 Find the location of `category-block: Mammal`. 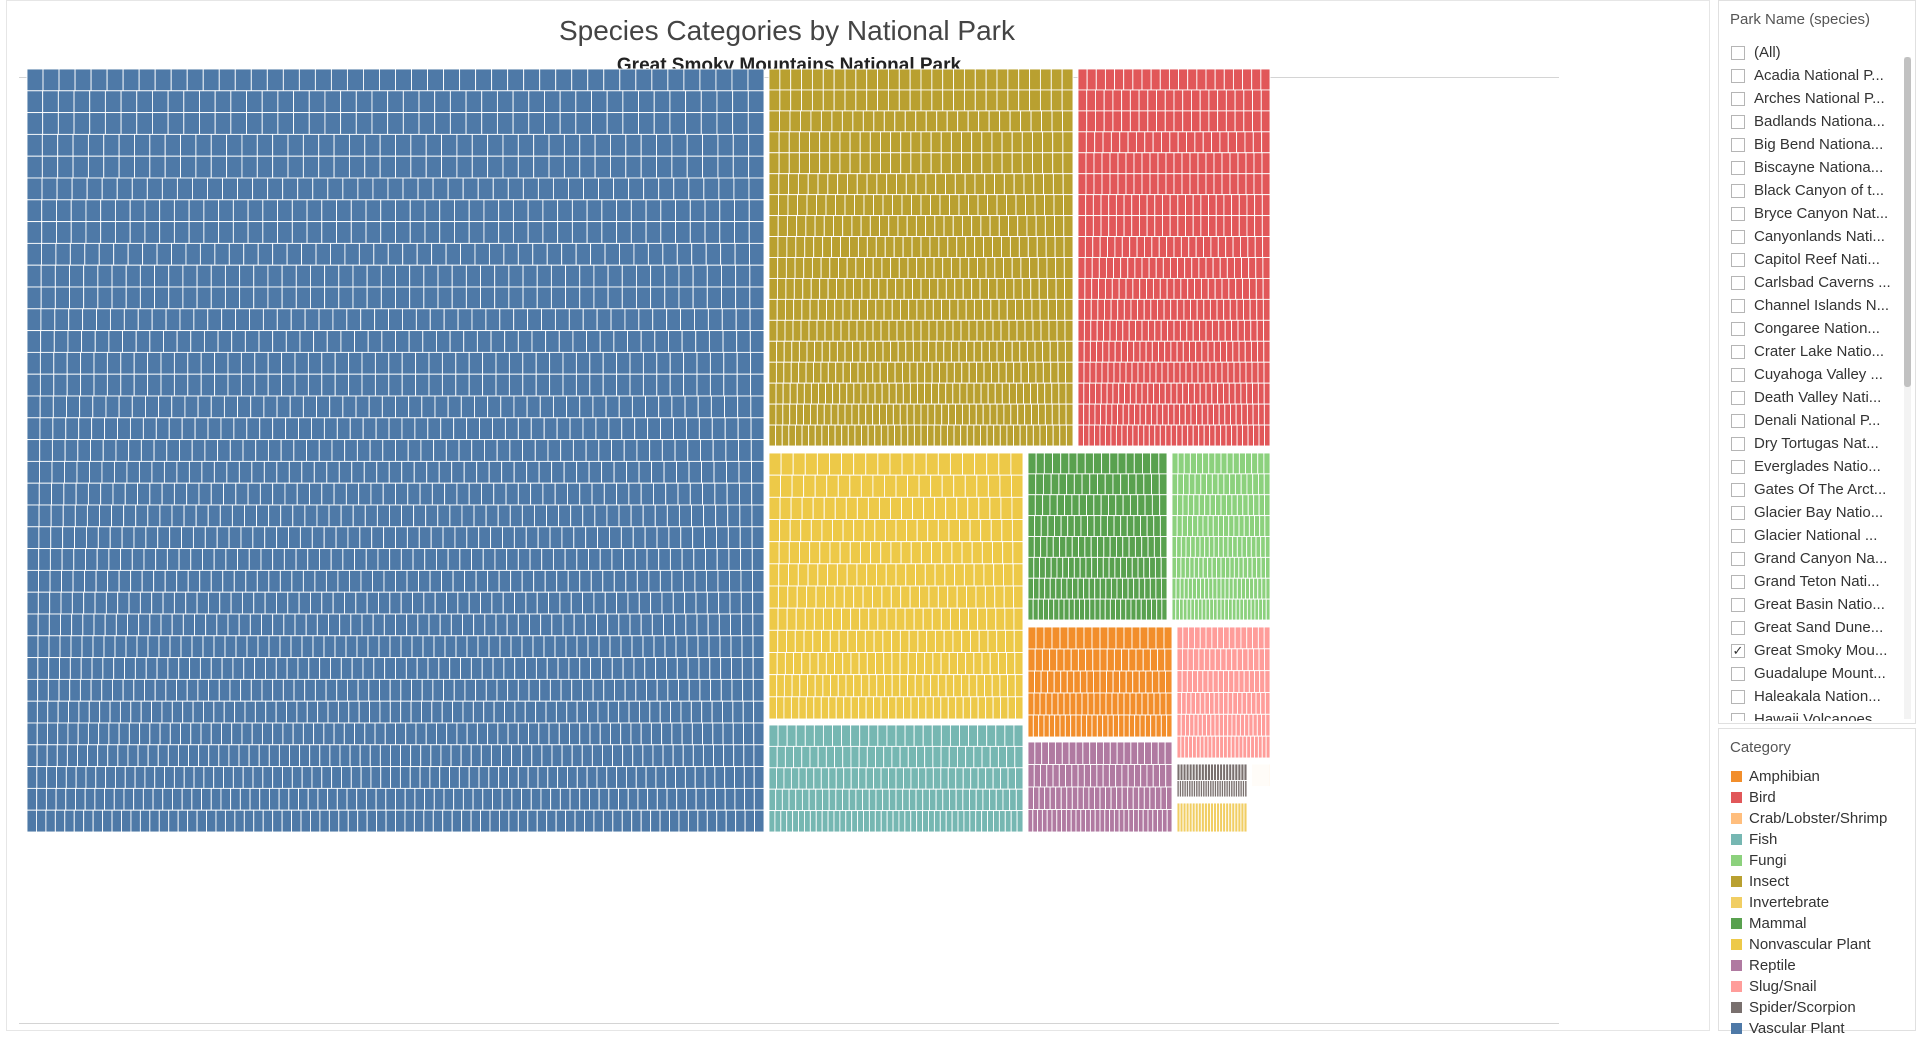

category-block: Mammal is located at coordinates (1097, 536).